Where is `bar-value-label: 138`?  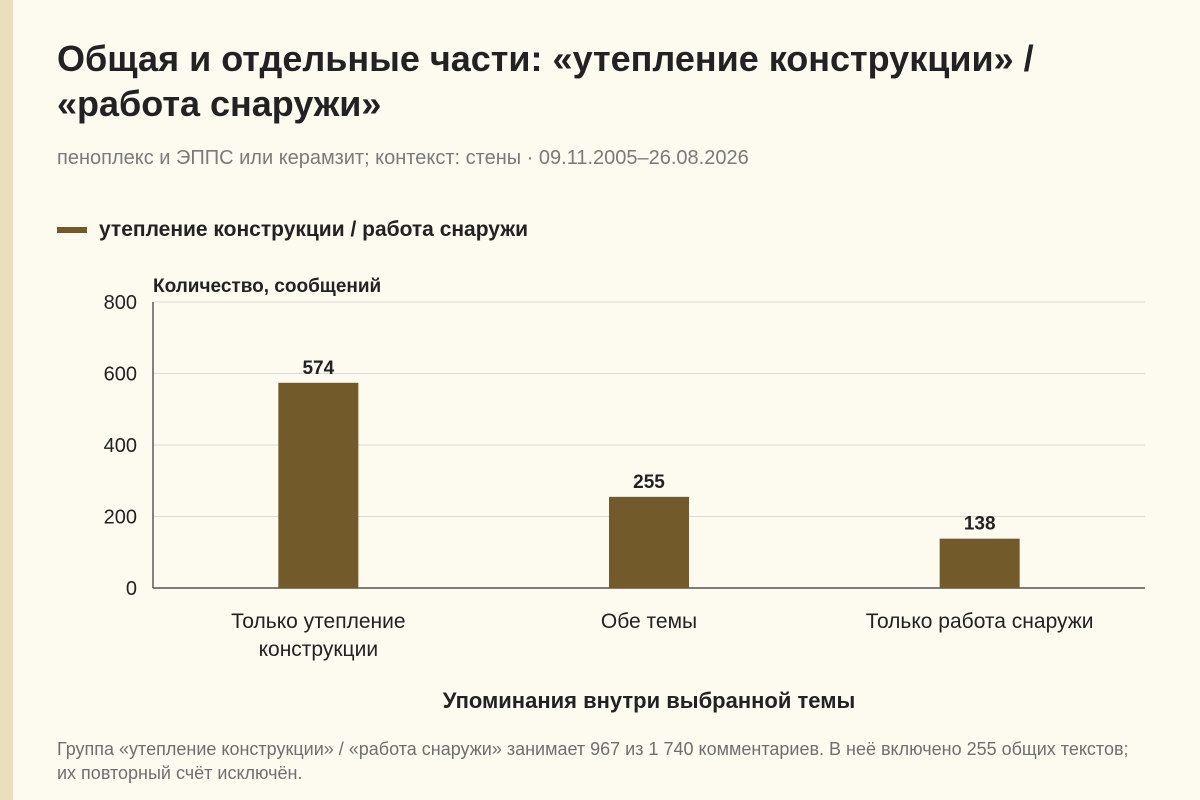 bar-value-label: 138 is located at coordinates (980, 524).